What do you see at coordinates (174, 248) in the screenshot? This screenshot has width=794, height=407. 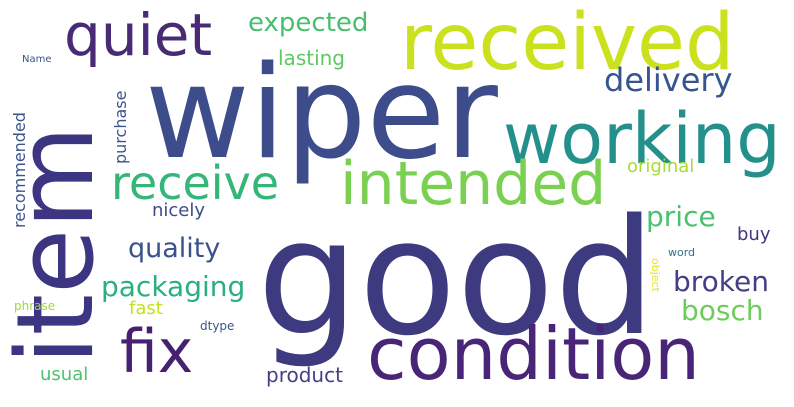 I see `word-quality: quality` at bounding box center [174, 248].